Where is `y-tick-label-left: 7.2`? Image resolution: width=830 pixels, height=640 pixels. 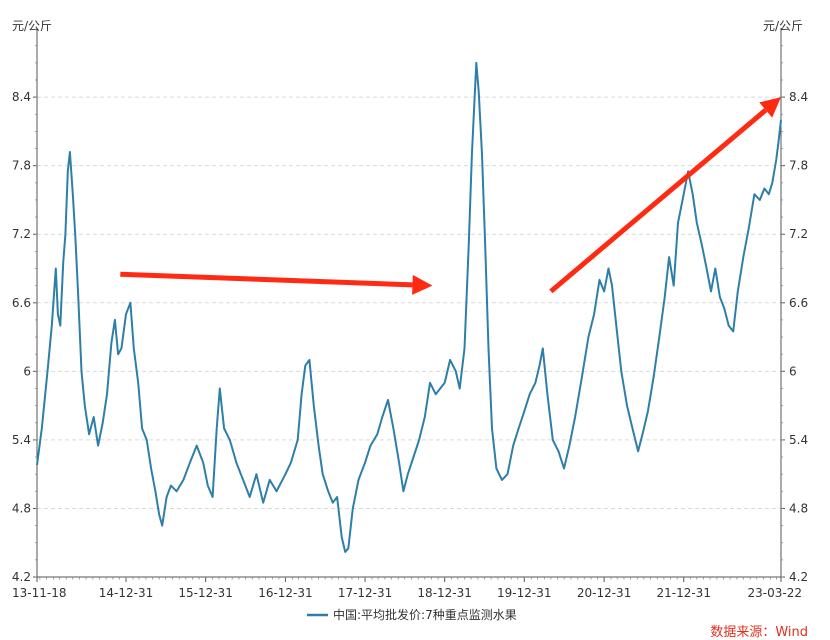 y-tick-label-left: 7.2 is located at coordinates (21, 234).